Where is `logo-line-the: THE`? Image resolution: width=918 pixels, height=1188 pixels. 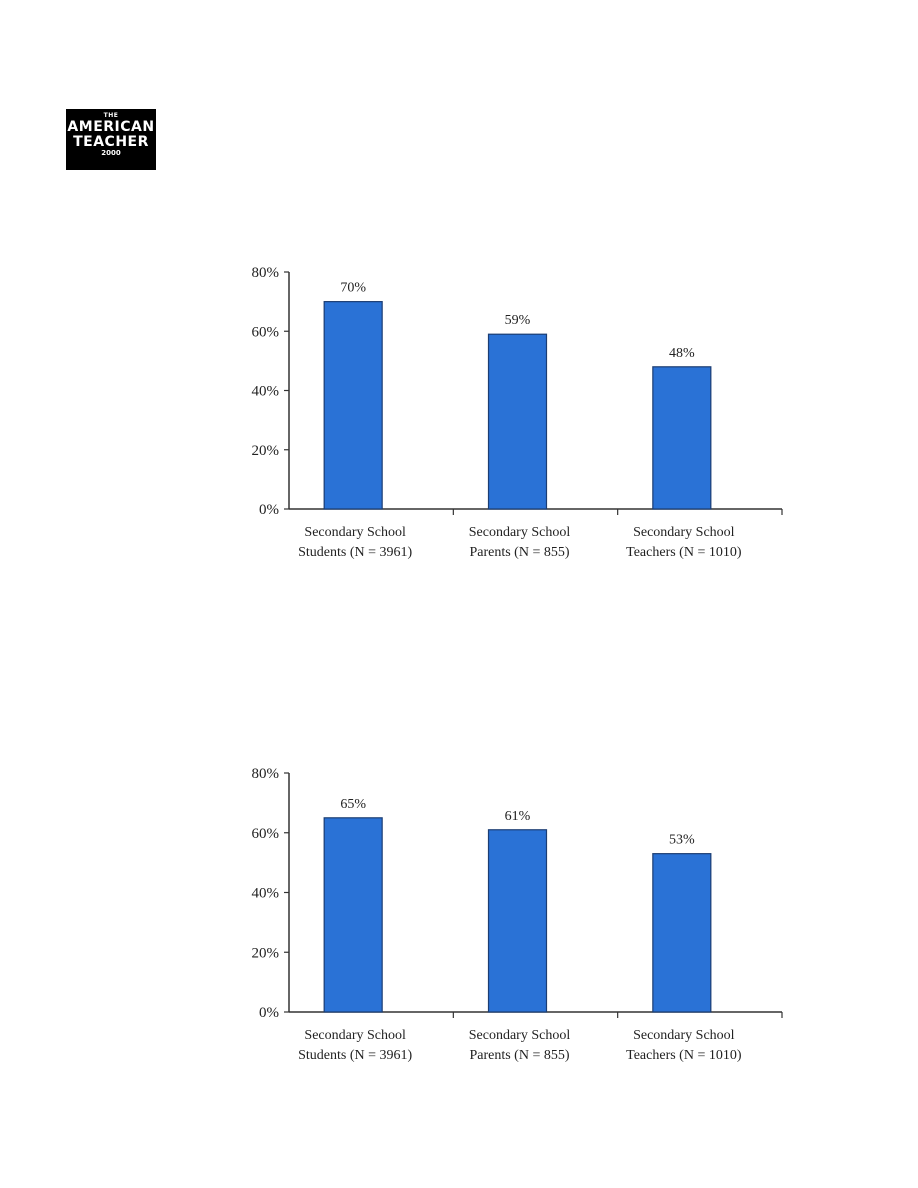
logo-line-the: THE is located at coordinates (111, 115).